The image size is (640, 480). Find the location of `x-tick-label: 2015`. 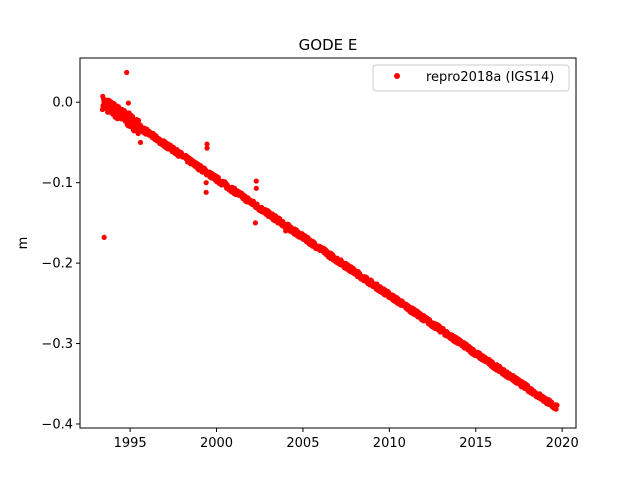

x-tick-label: 2015 is located at coordinates (475, 443).